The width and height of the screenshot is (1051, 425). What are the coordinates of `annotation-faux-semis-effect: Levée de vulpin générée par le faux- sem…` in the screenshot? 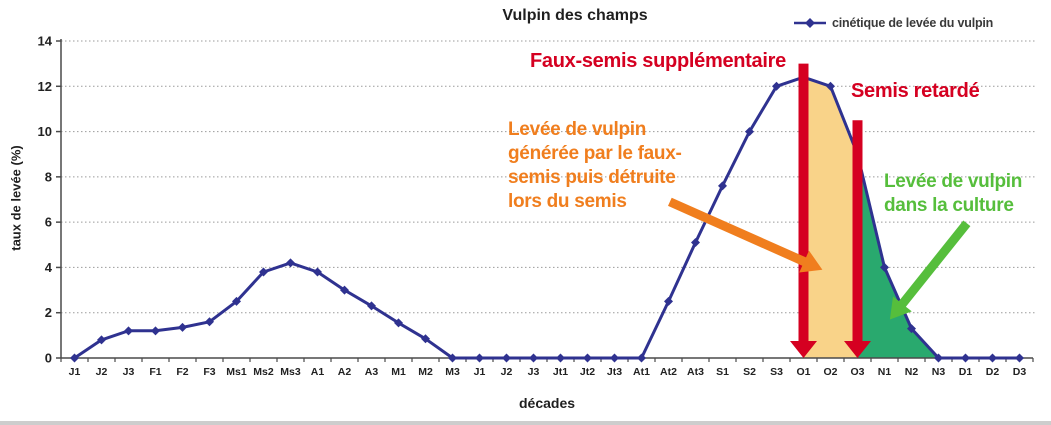 It's located at (595, 166).